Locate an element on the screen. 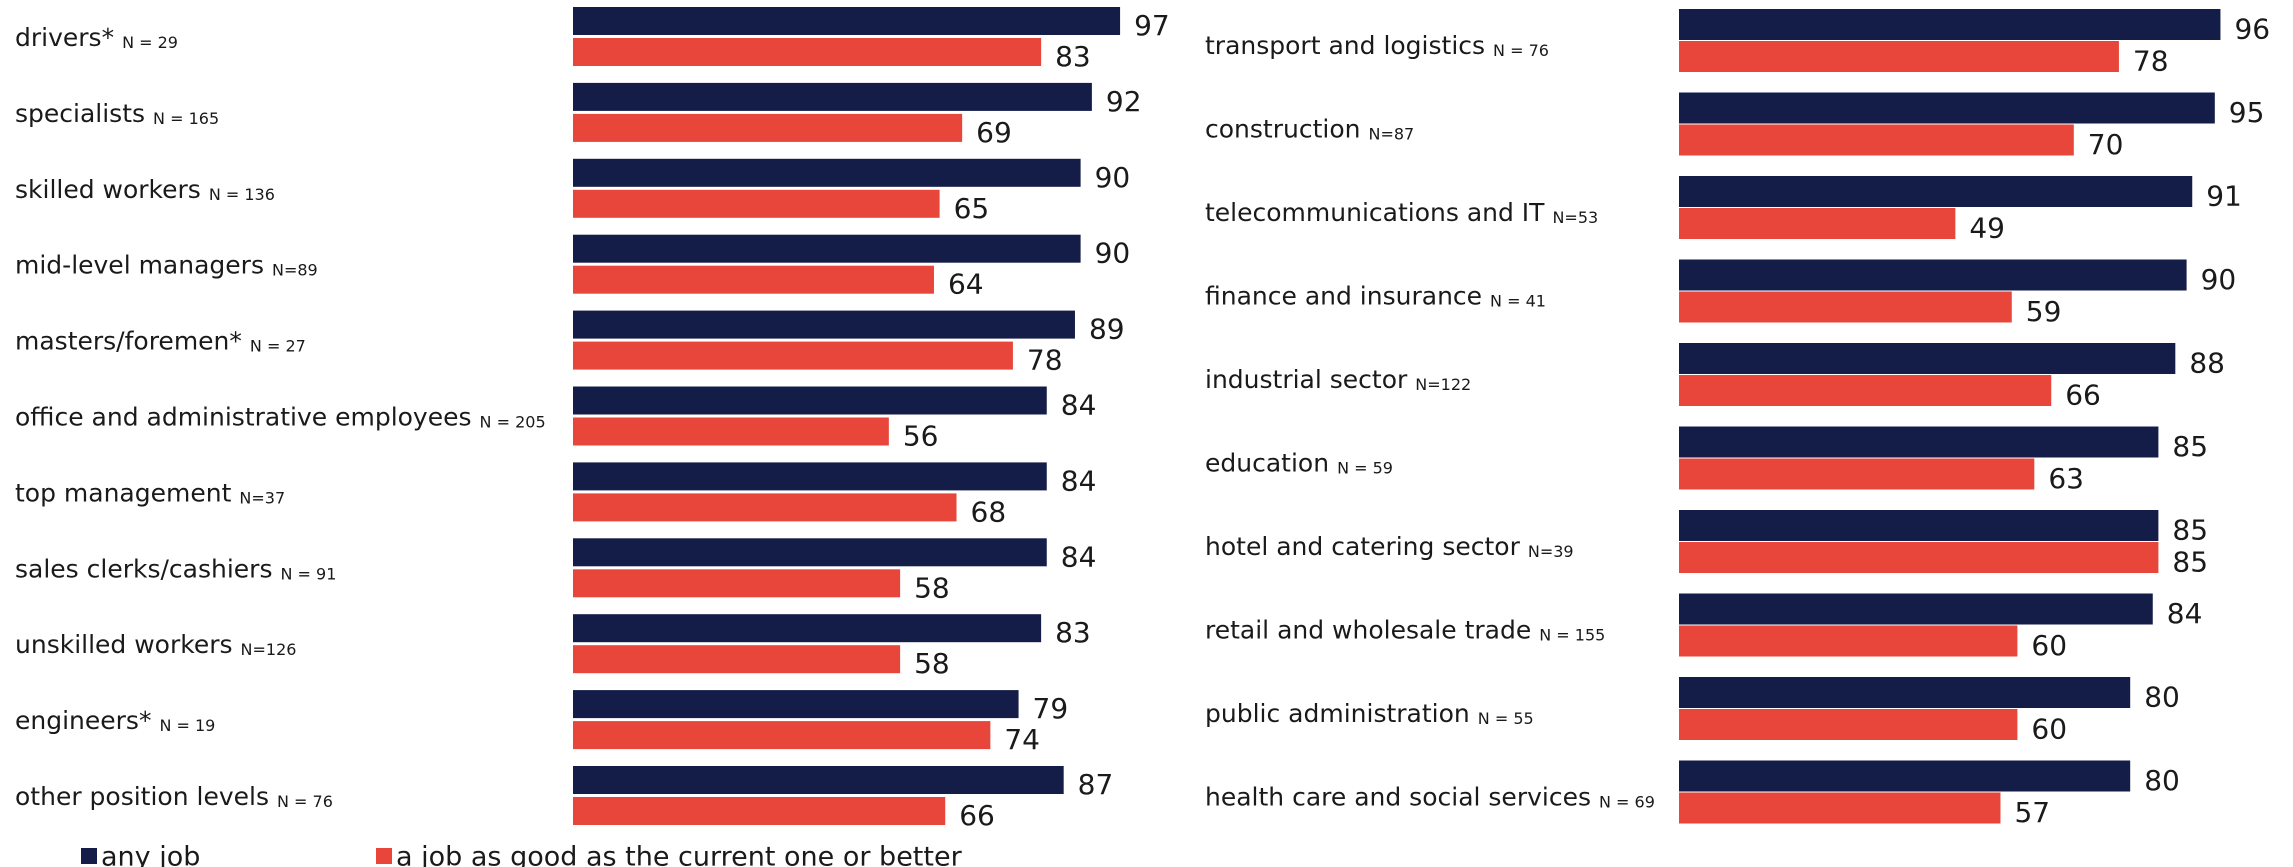 This screenshot has height=867, width=2293. category-label: mid-level managers N=89 is located at coordinates (166, 265).